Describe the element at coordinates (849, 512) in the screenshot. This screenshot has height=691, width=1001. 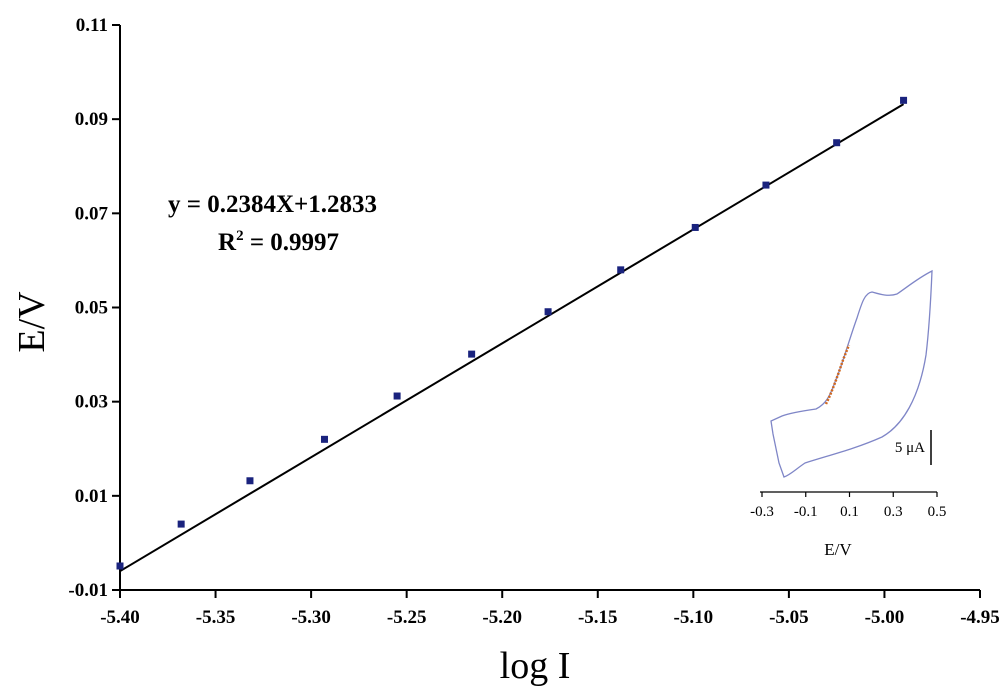
I see `inset-tick-label: 0.1` at that location.